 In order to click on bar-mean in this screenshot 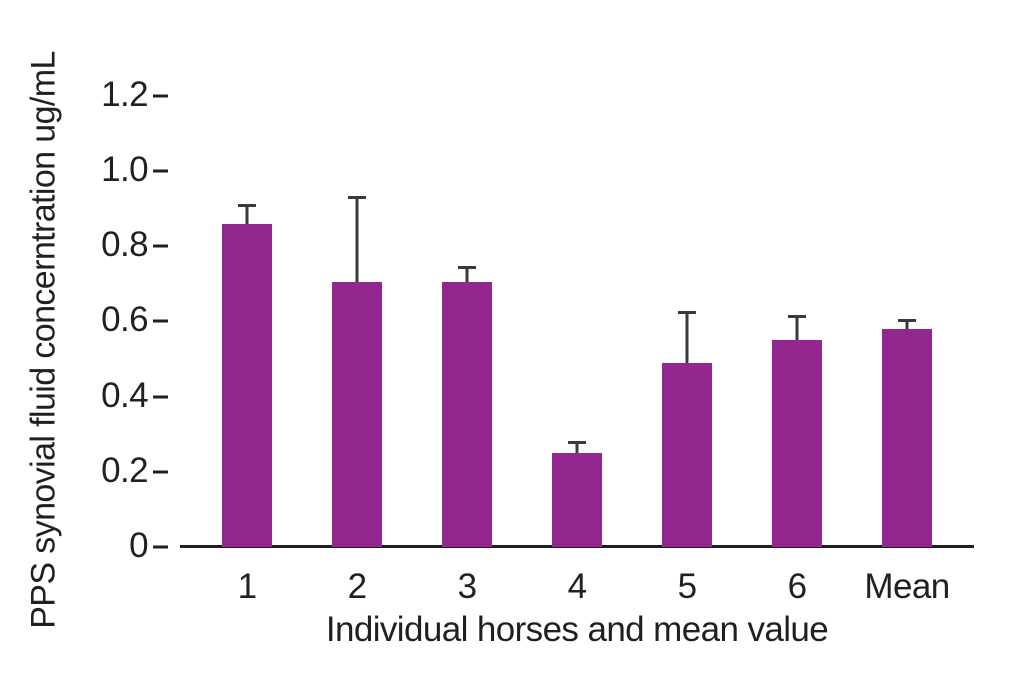, I will do `click(907, 438)`.